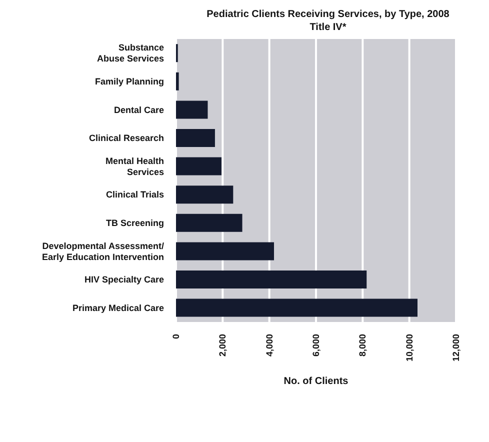  What do you see at coordinates (103, 251) in the screenshot?
I see `y-tick-label: Developmental Assessment/ Early Education Intervention` at bounding box center [103, 251].